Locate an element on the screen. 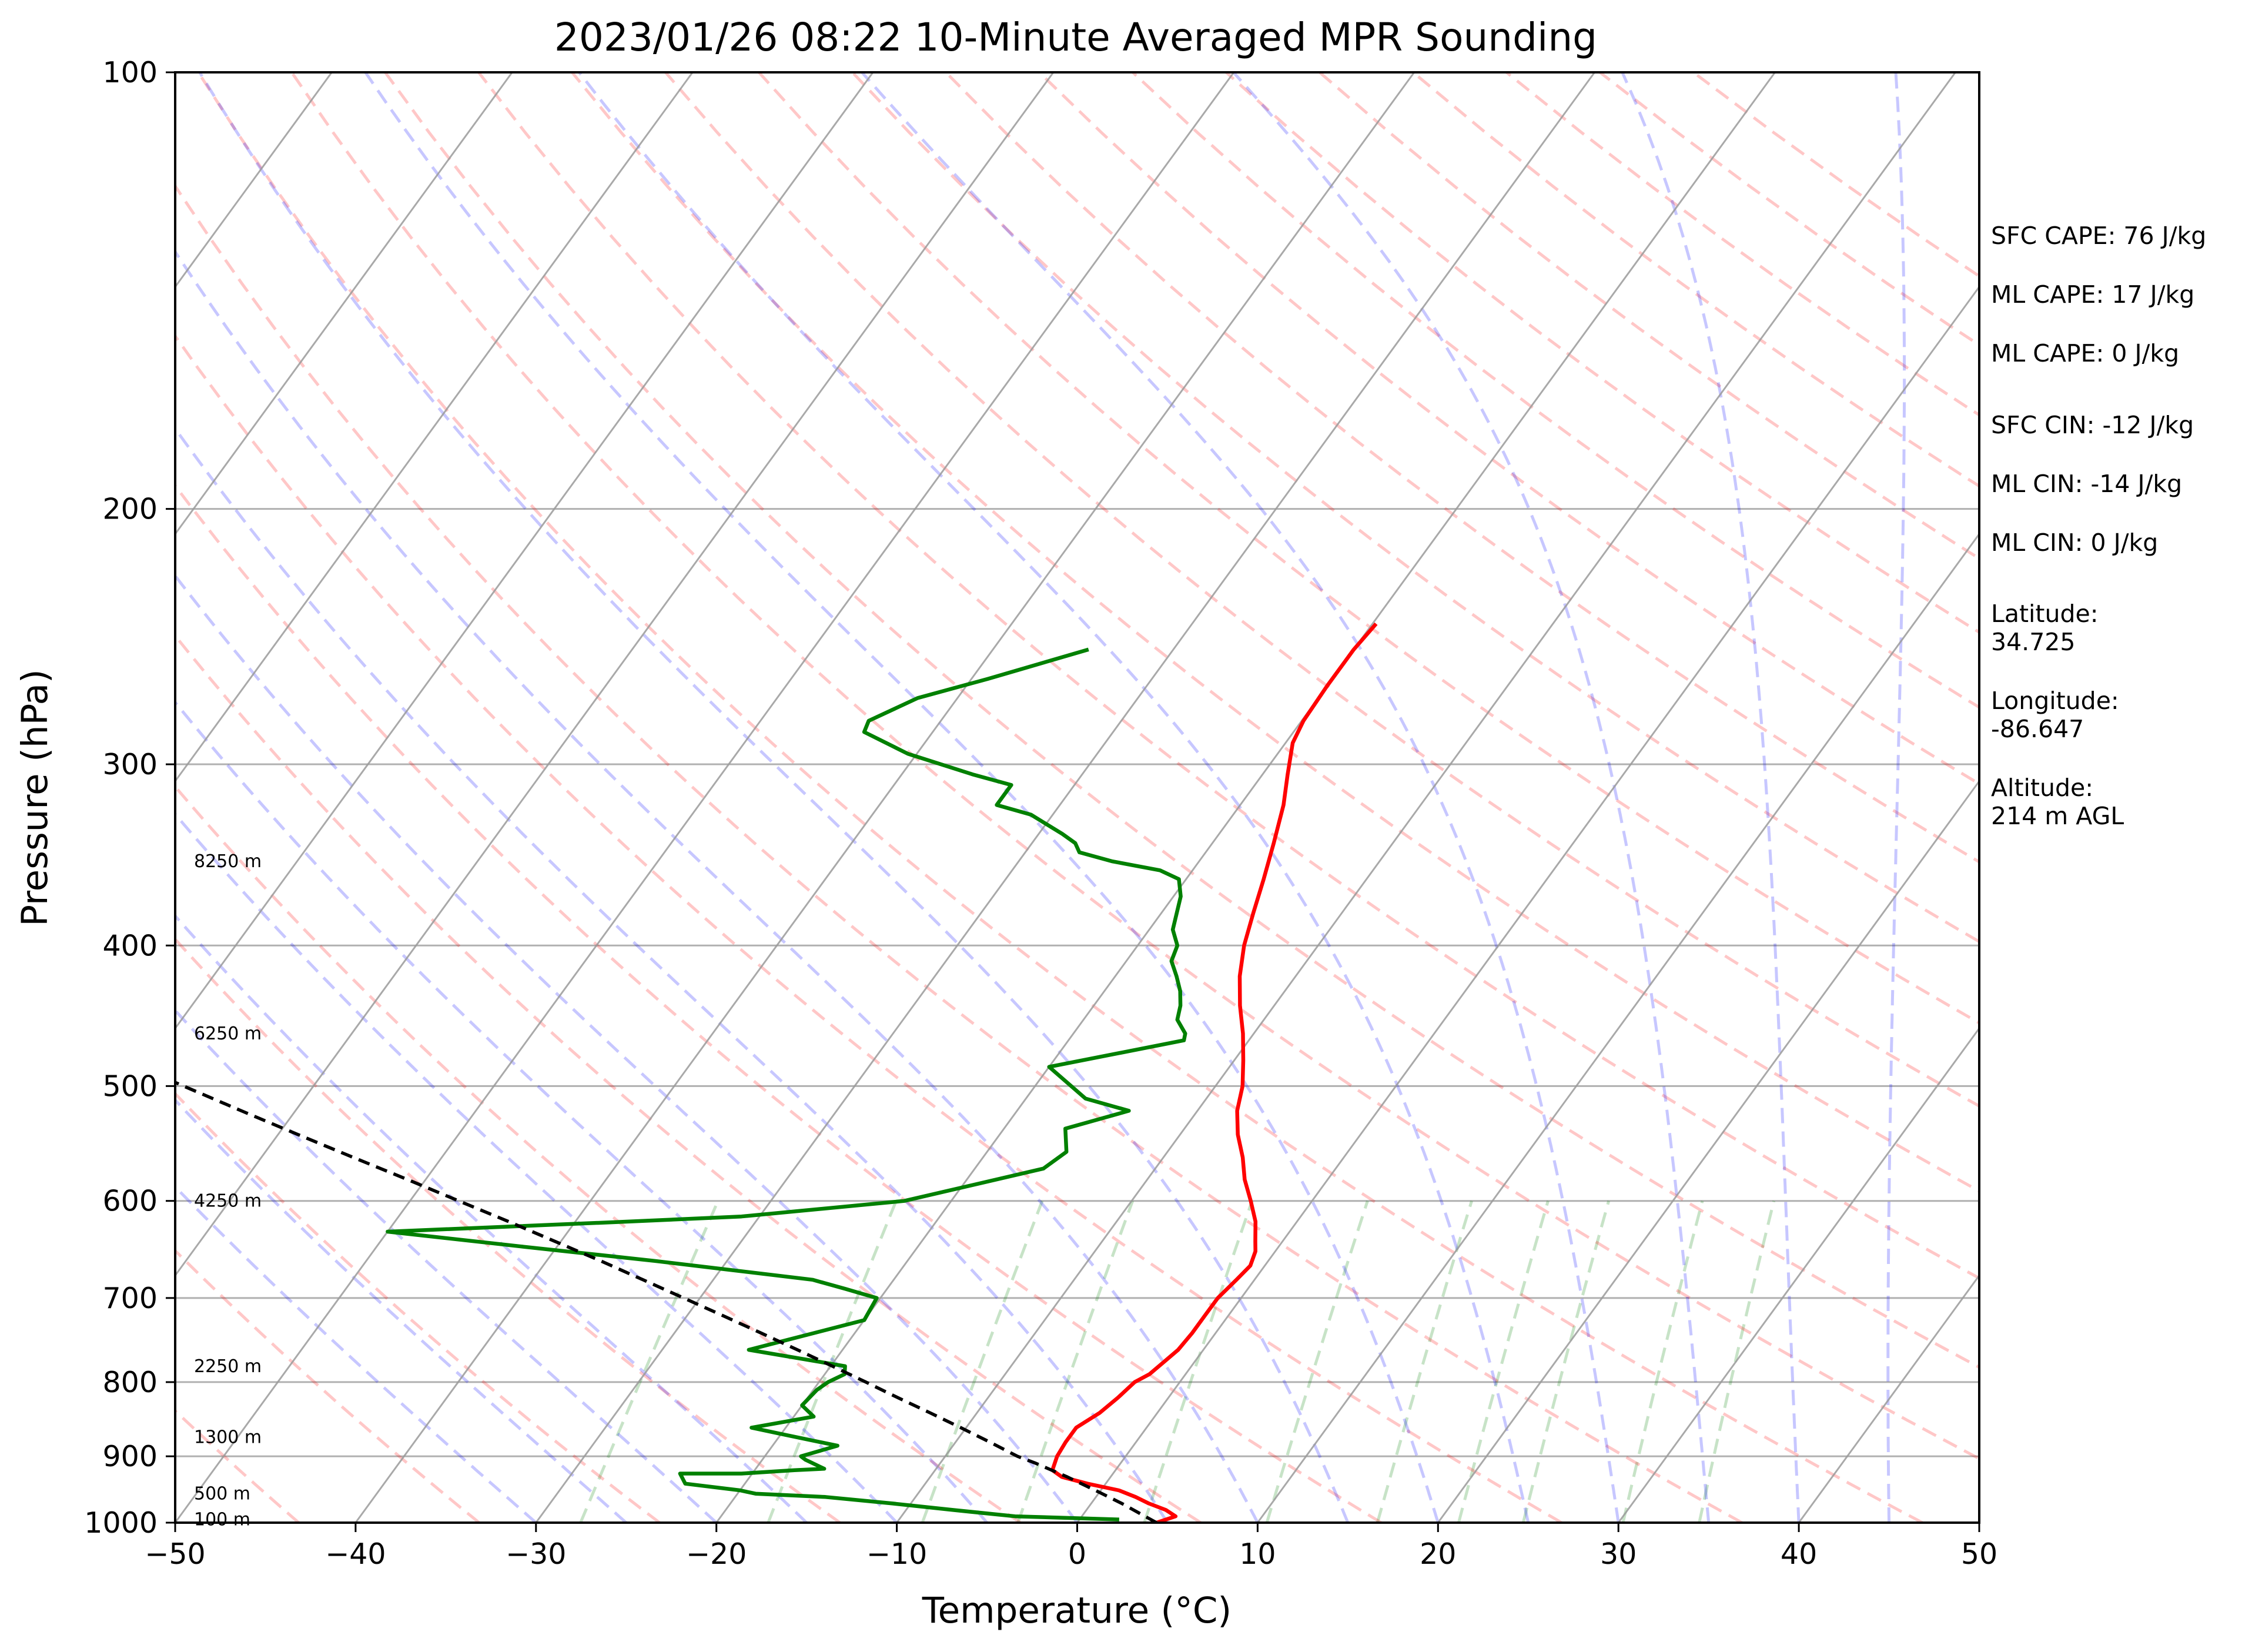  y-tick-label: 1000 is located at coordinates (121, 1523).